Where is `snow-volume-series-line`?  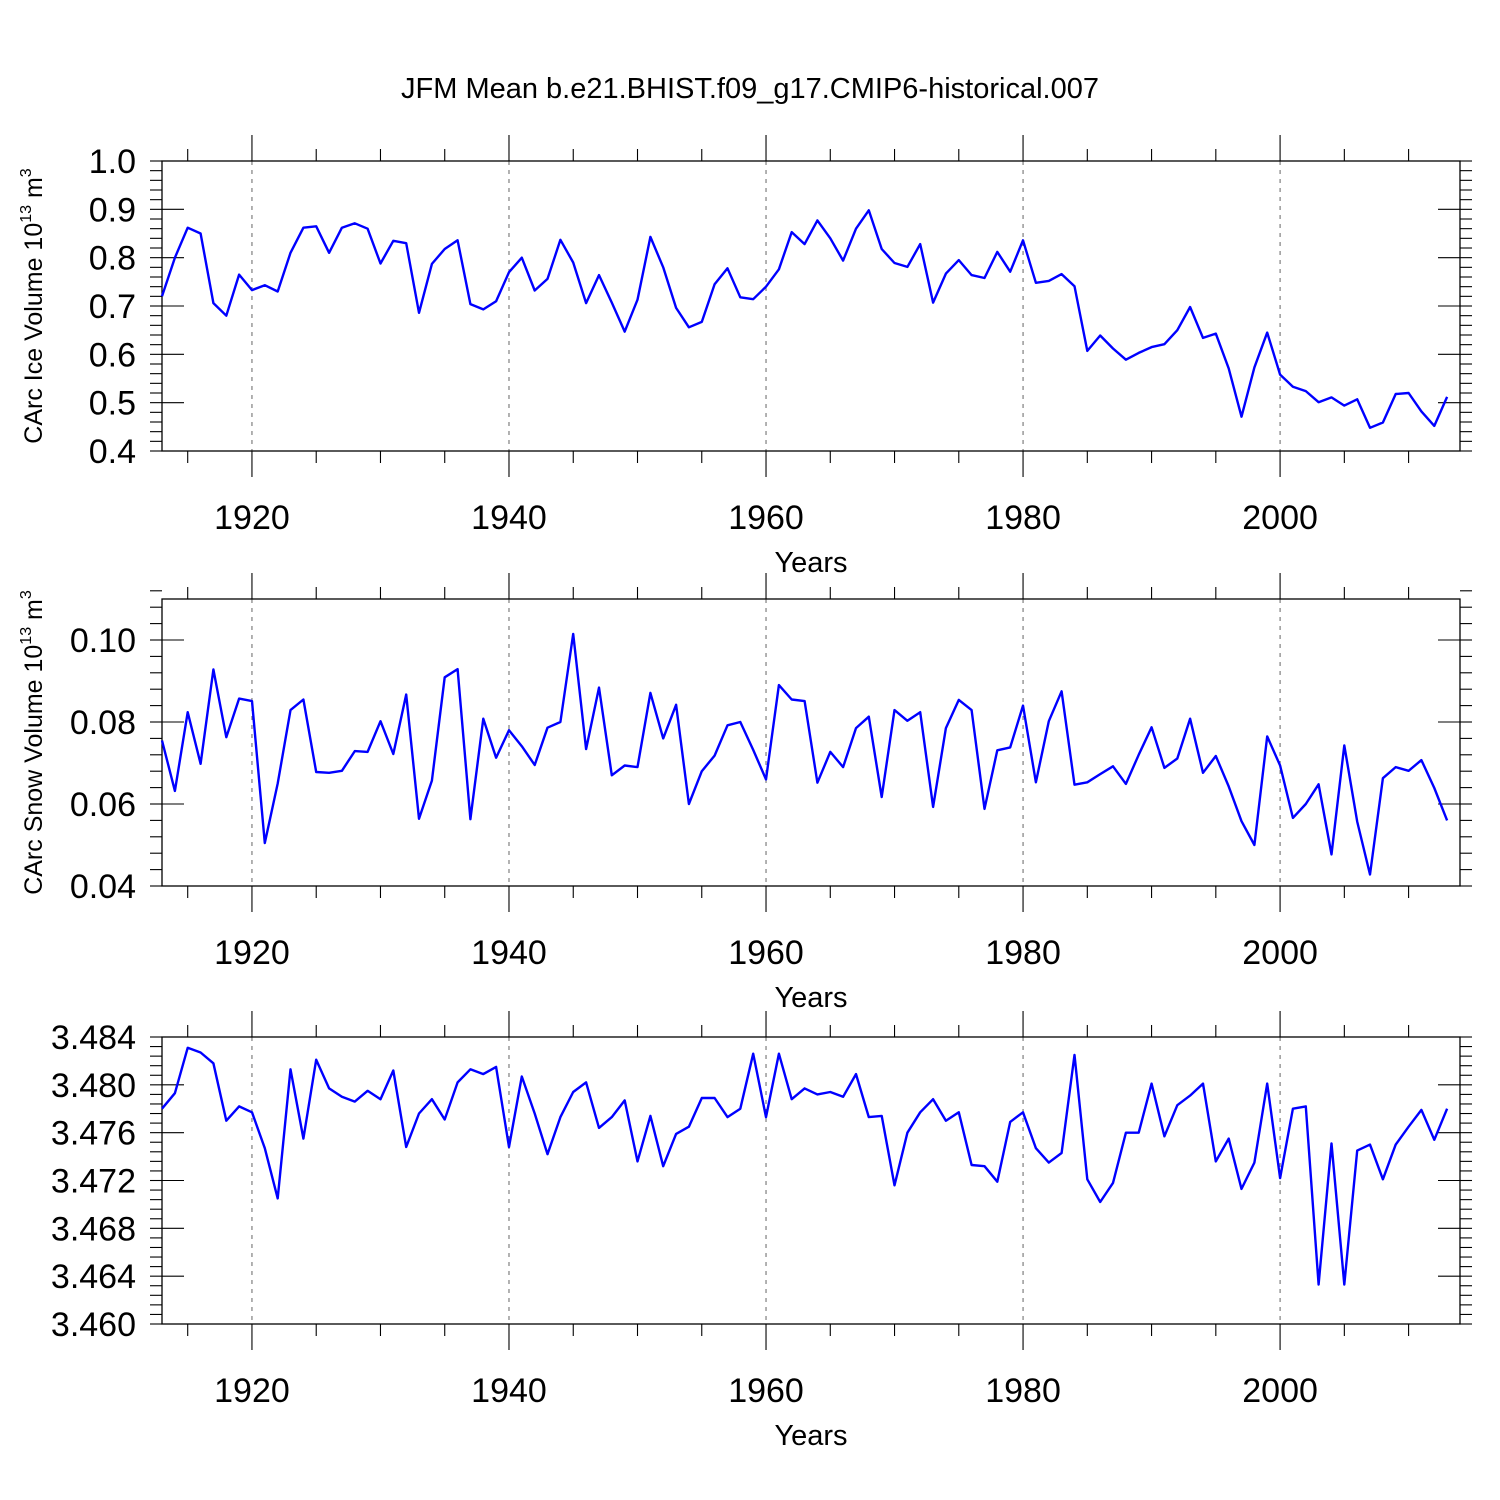
snow-volume-series-line is located at coordinates (804, 754).